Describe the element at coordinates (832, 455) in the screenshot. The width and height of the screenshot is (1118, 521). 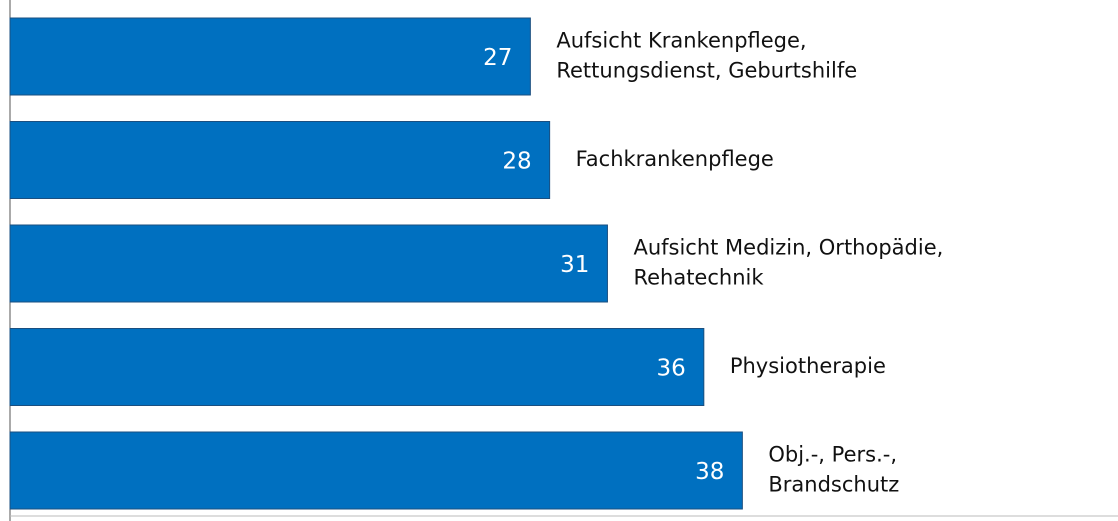
I see `category-label: Obj.-, Pers.-,` at that location.